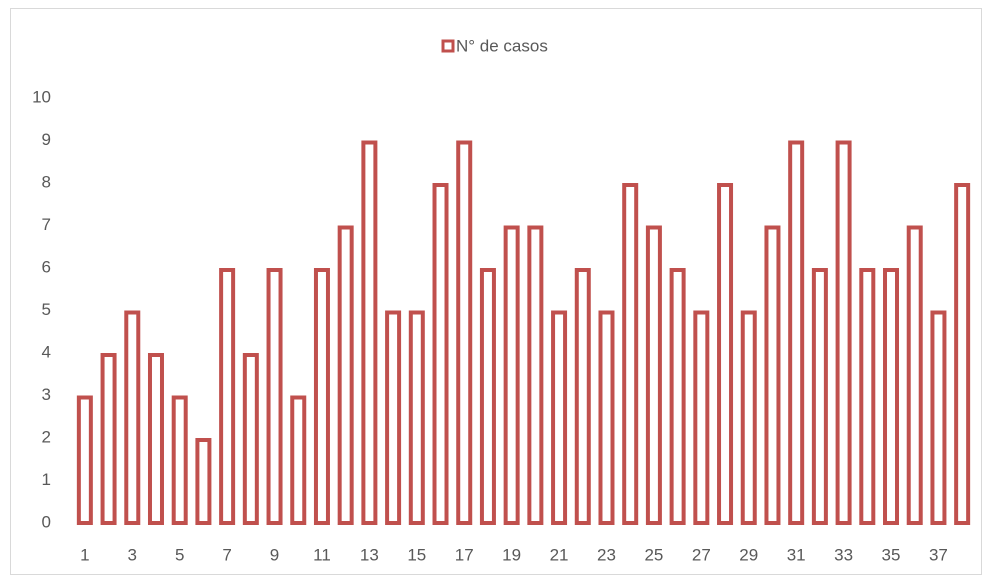  Describe the element at coordinates (322, 554) in the screenshot. I see `x-tick-label: 11` at that location.